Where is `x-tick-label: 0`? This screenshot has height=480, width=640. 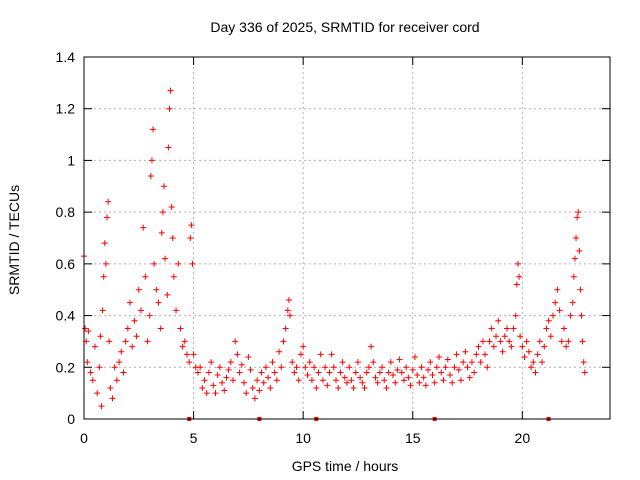 x-tick-label: 0 is located at coordinates (84, 438).